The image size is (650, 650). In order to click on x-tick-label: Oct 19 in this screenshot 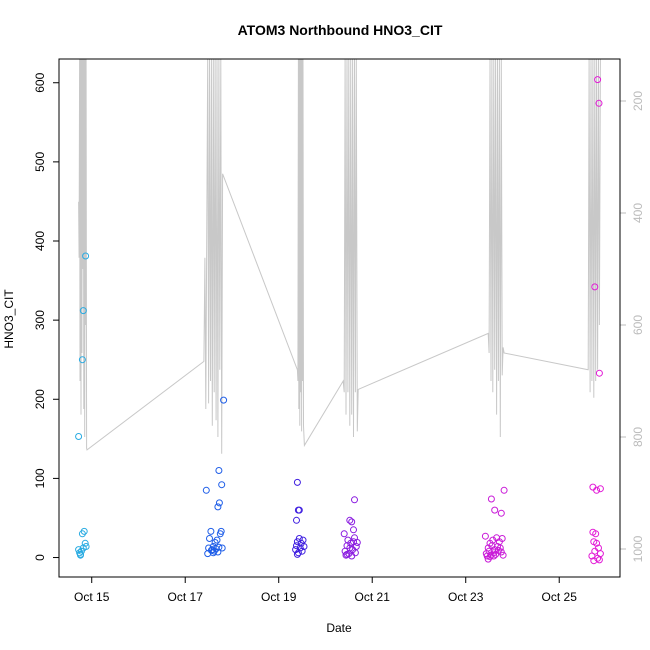, I will do `click(279, 597)`.